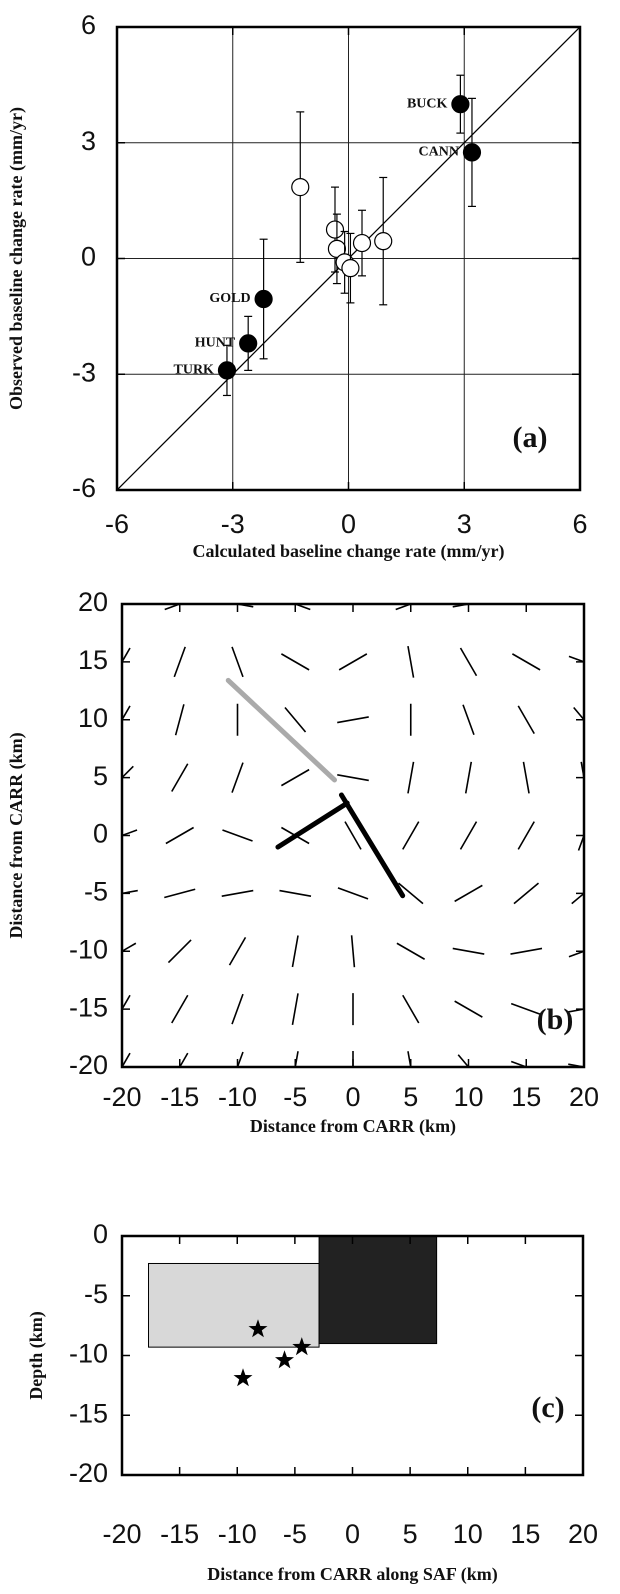  What do you see at coordinates (229, 298) in the screenshot?
I see `station-label: GOLD` at bounding box center [229, 298].